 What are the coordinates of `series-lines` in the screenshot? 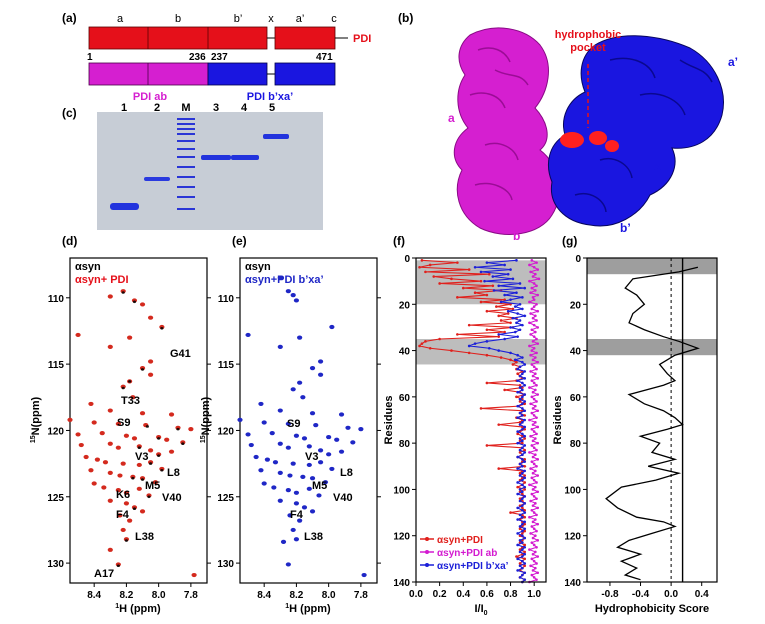 It's located at (652, 423).